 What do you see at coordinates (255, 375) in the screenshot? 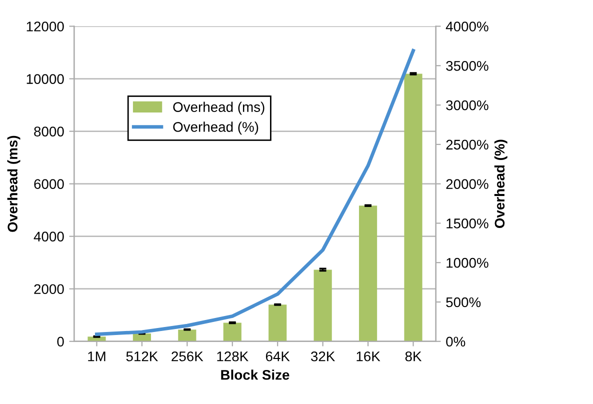
I see `x-axis-title: Block Size` at bounding box center [255, 375].